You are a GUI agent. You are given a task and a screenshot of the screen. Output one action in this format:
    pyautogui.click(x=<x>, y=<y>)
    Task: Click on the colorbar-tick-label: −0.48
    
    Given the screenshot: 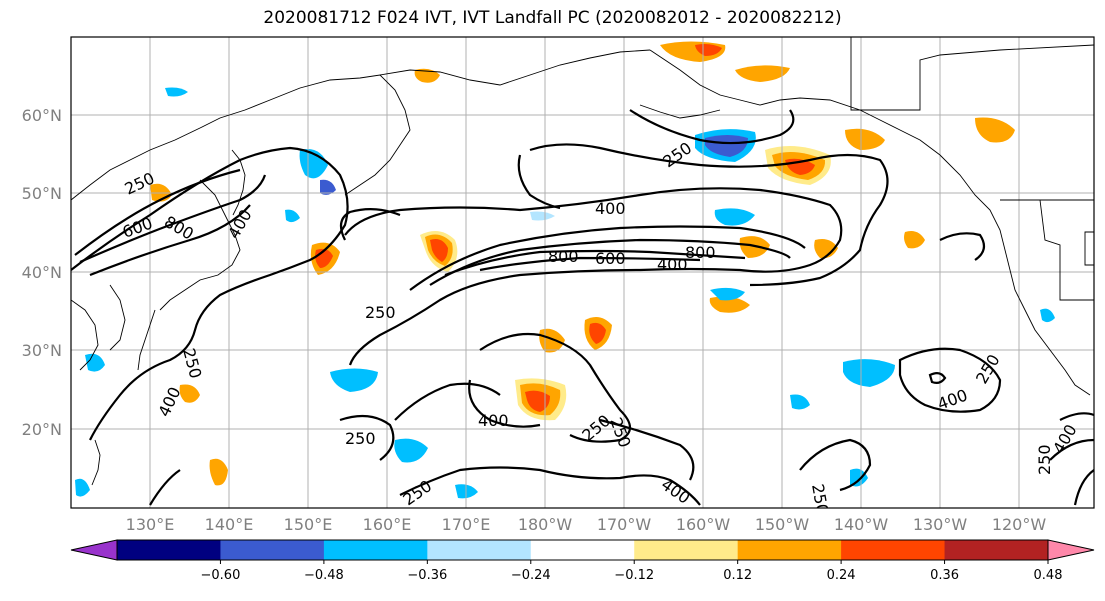 What is the action you would take?
    pyautogui.click(x=324, y=575)
    